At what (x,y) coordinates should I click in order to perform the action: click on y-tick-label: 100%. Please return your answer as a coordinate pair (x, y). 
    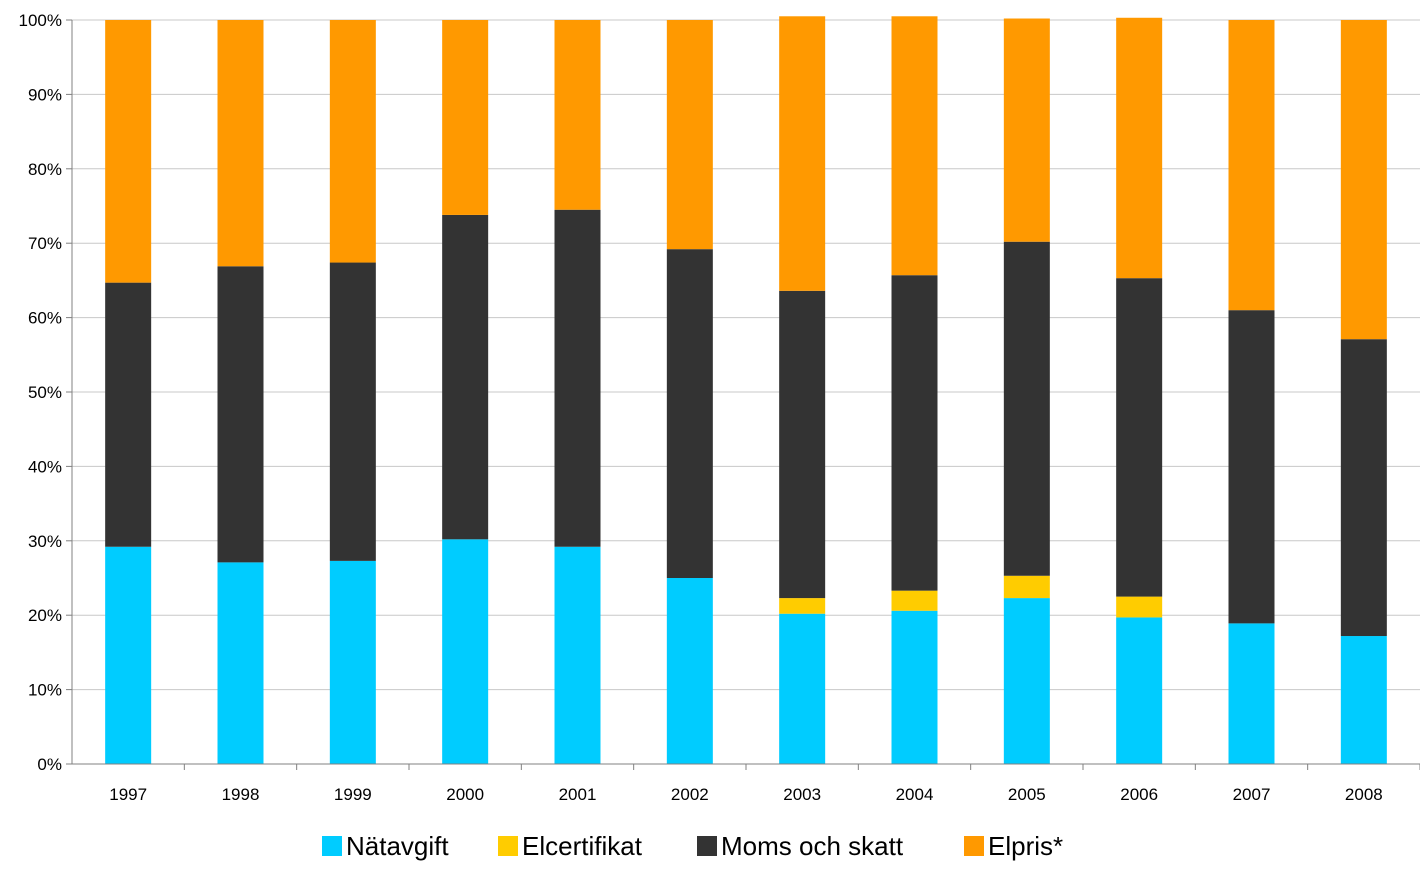
    Looking at the image, I should click on (40, 20).